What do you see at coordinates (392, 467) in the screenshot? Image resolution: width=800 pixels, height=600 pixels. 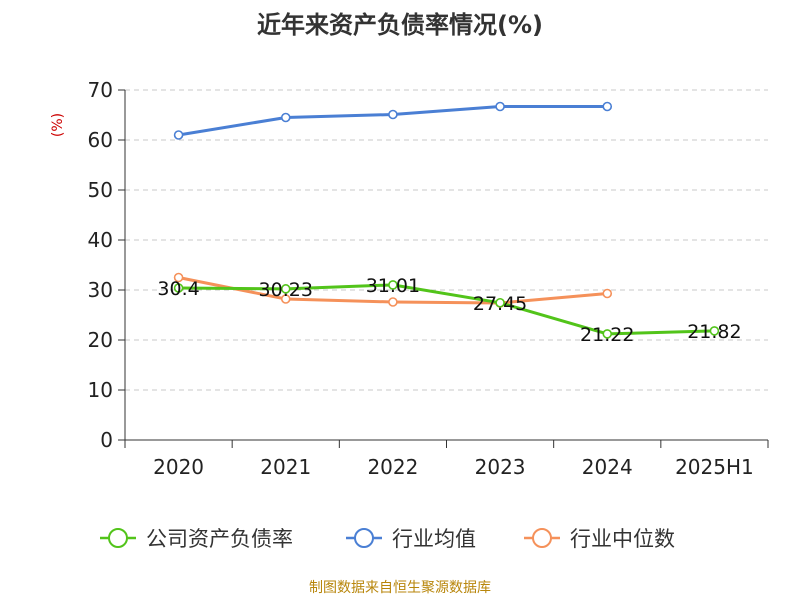 I see `x-tick-label: 2022` at bounding box center [392, 467].